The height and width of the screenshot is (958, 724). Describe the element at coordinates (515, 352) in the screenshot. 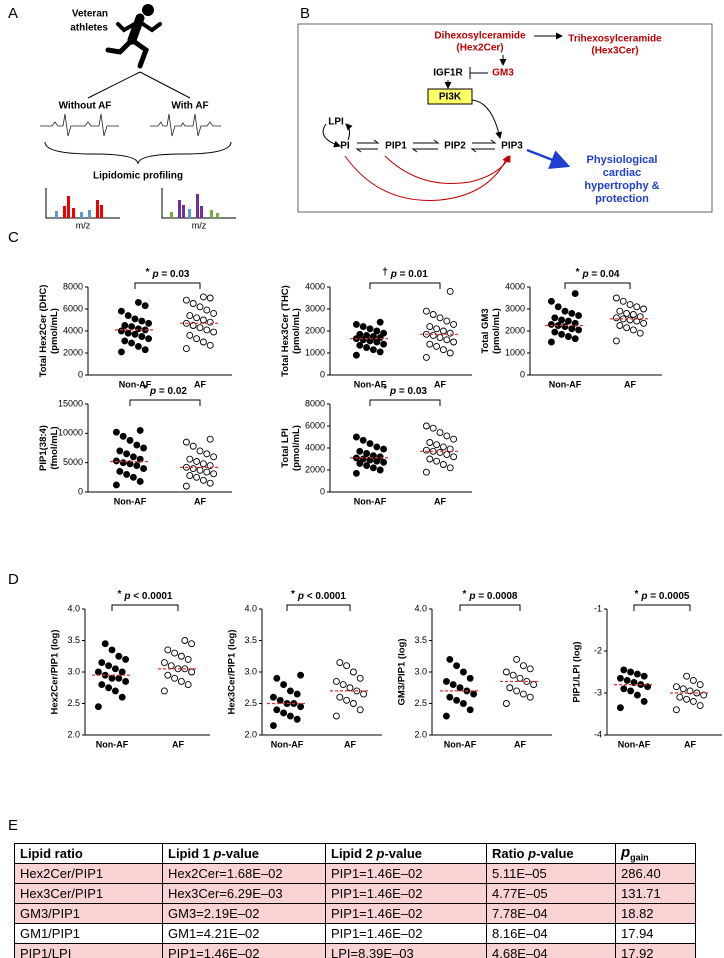

I see `y-tick-label: 1000` at that location.